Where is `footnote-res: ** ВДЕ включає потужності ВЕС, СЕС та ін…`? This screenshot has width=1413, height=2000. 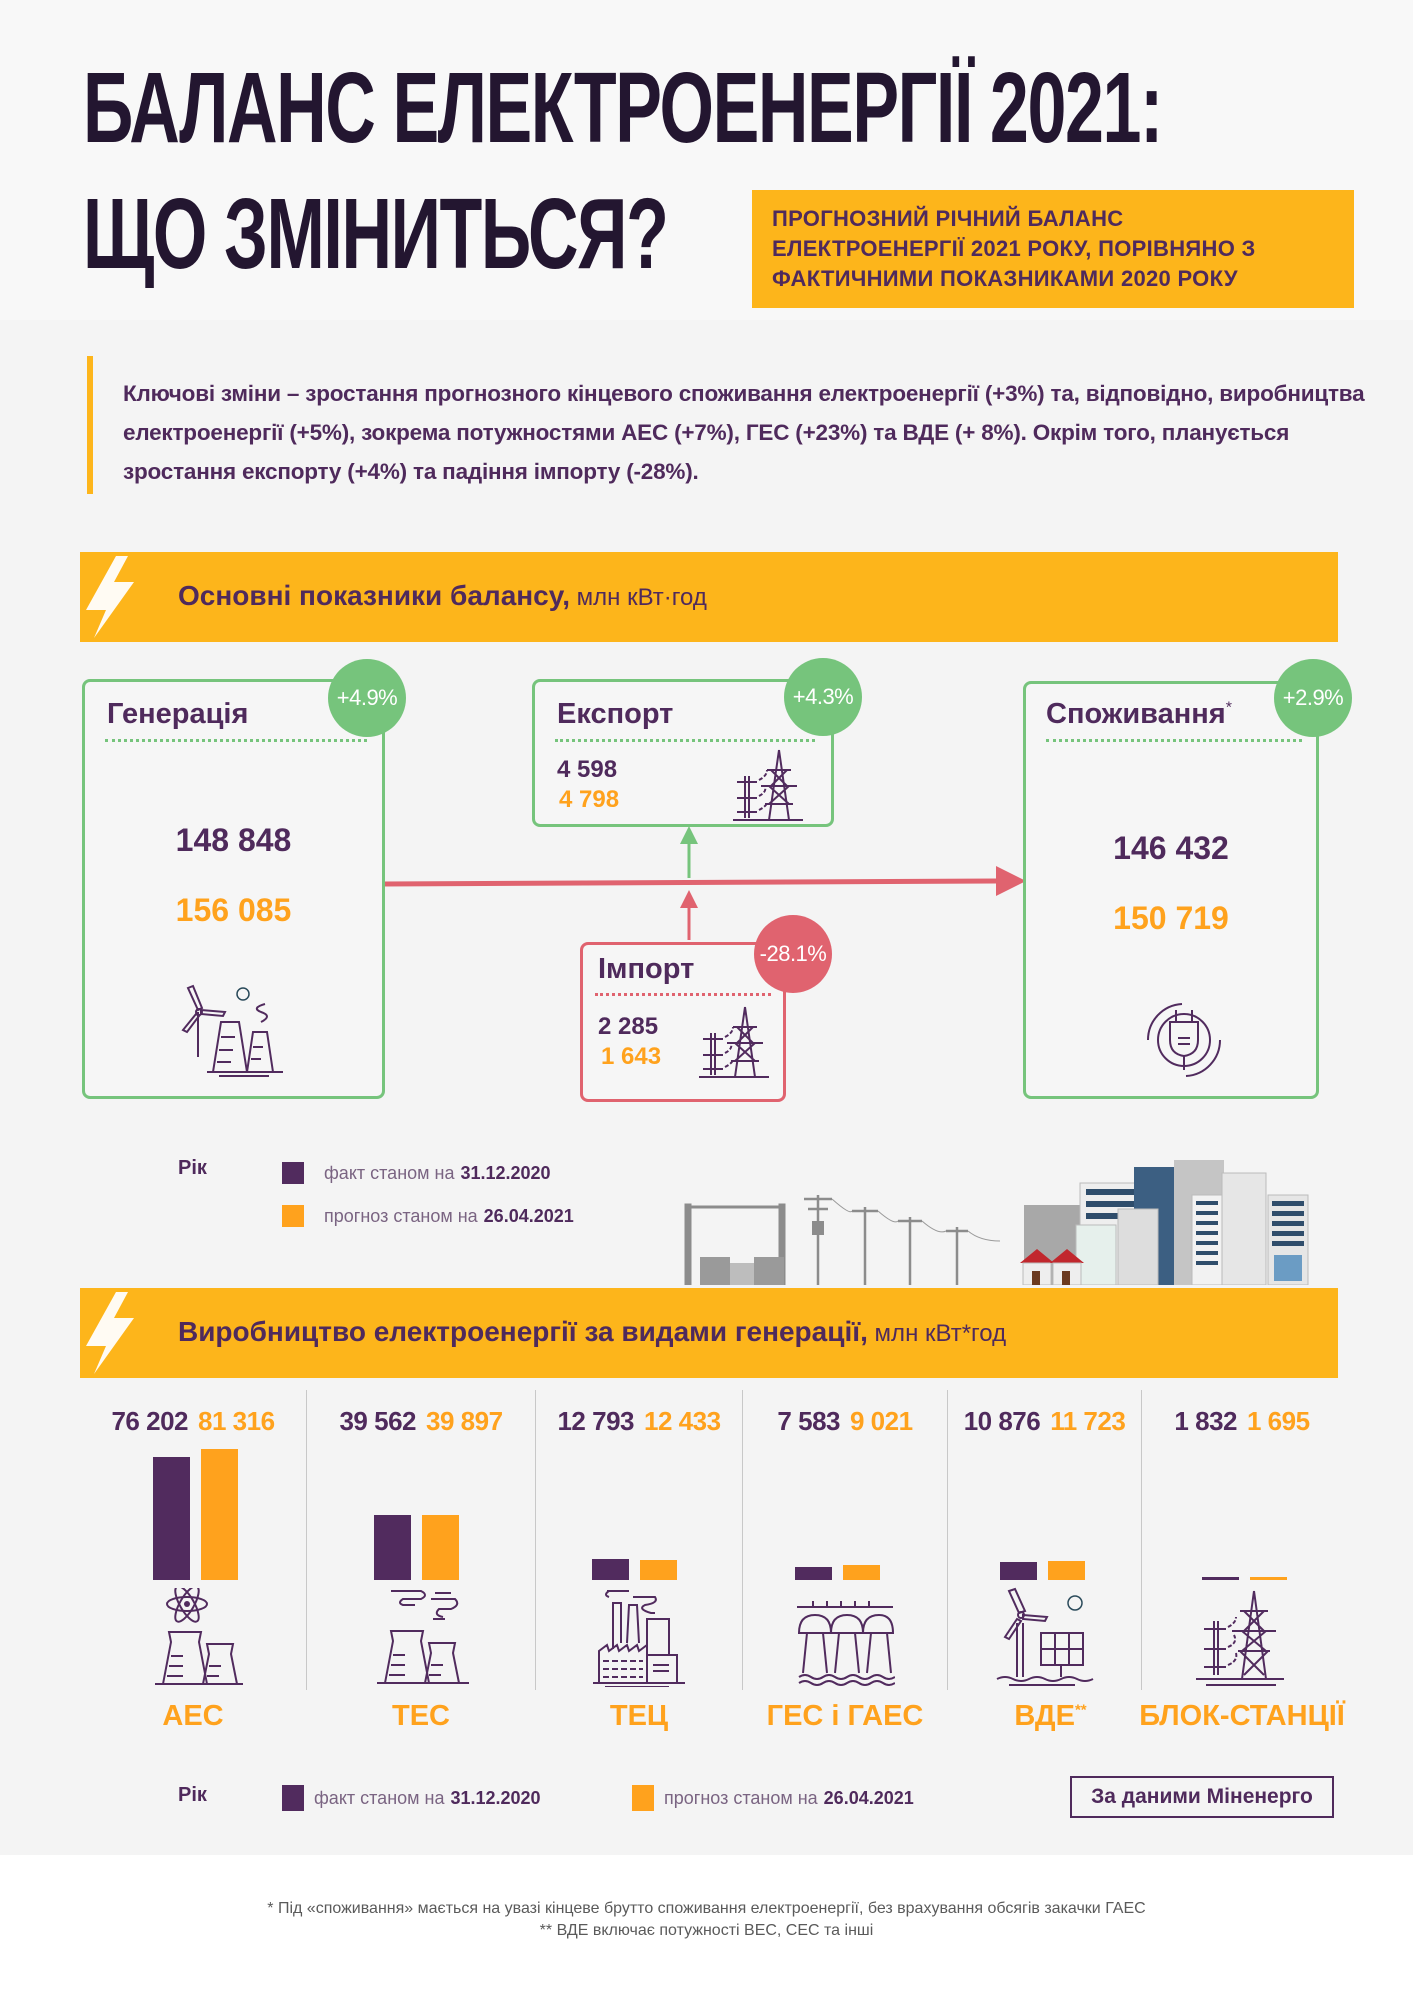
footnote-res: ** ВДЕ включає потужності ВЕС, СЕС та ін… is located at coordinates (706, 1930).